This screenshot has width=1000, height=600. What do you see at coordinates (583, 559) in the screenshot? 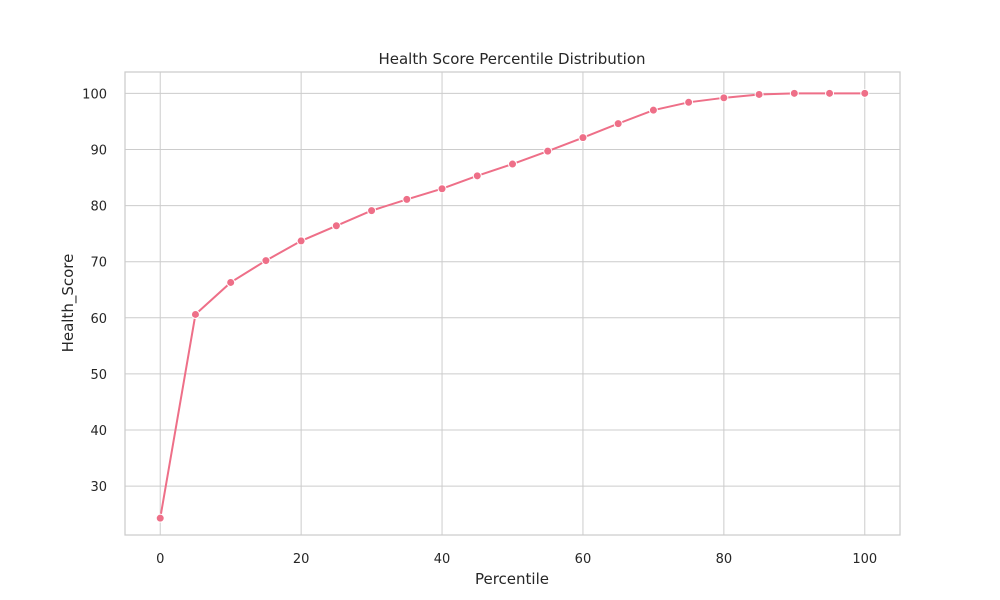
I see `x-tick-label: 60` at bounding box center [583, 559].